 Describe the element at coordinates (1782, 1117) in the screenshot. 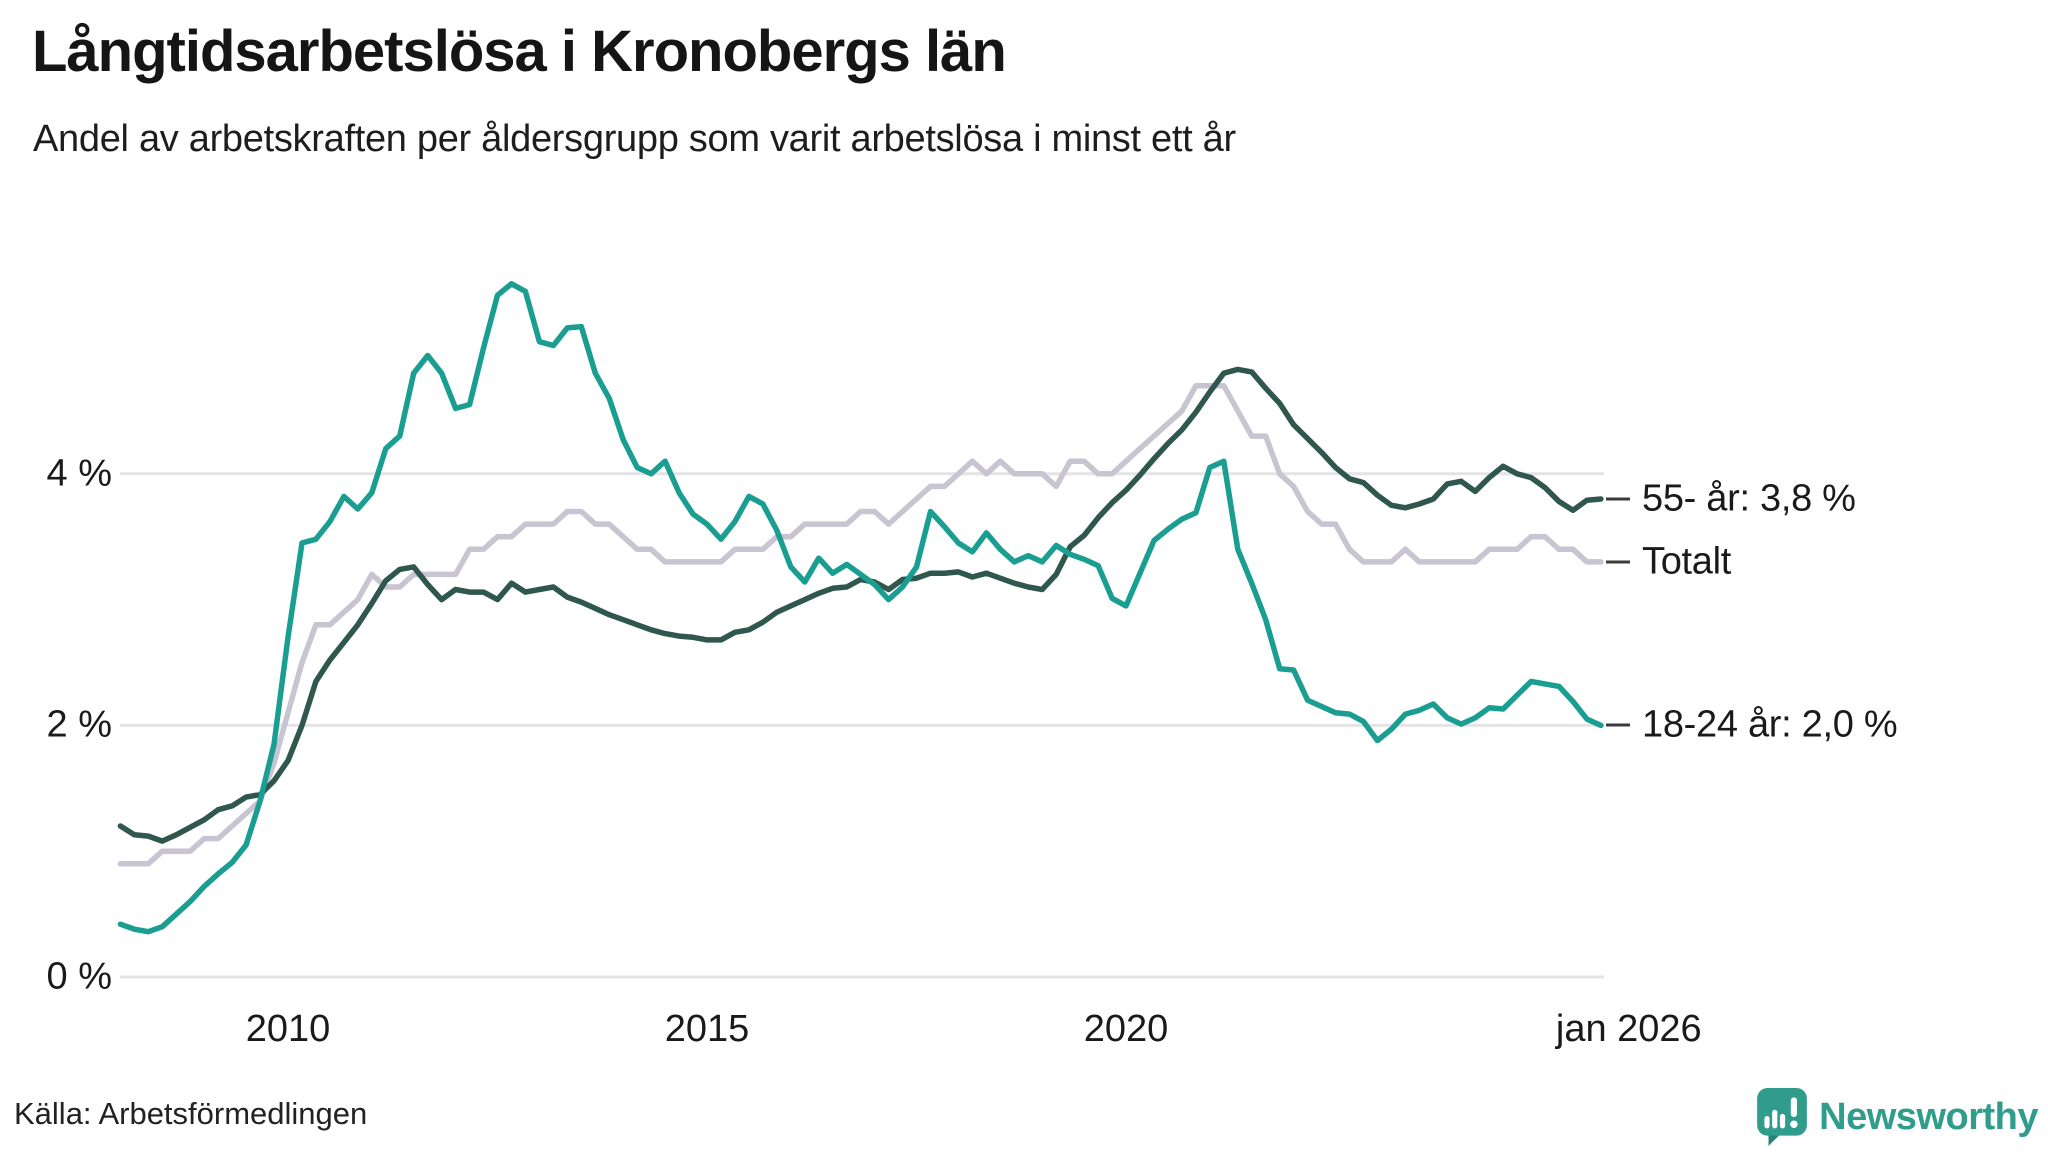

I see `newsworthy-icon` at that location.